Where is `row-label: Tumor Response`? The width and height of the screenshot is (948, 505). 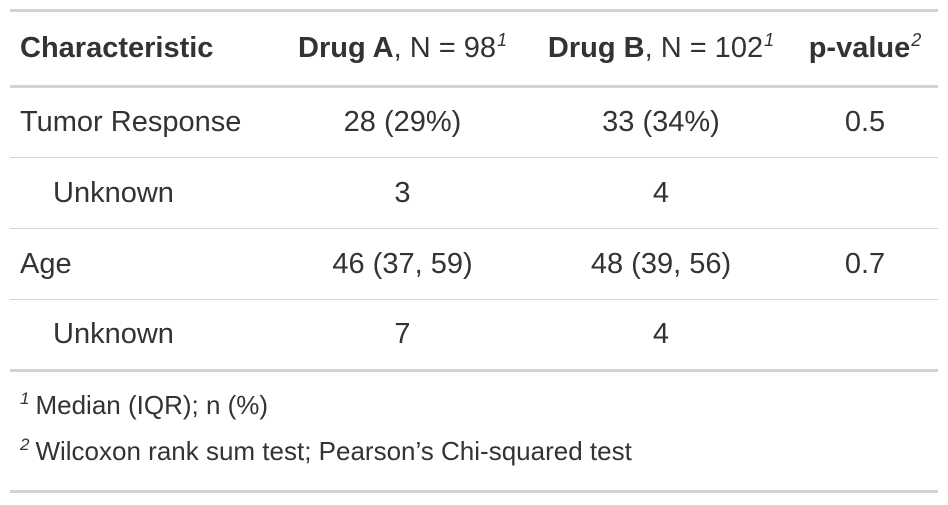 row-label: Tumor Response is located at coordinates (131, 122).